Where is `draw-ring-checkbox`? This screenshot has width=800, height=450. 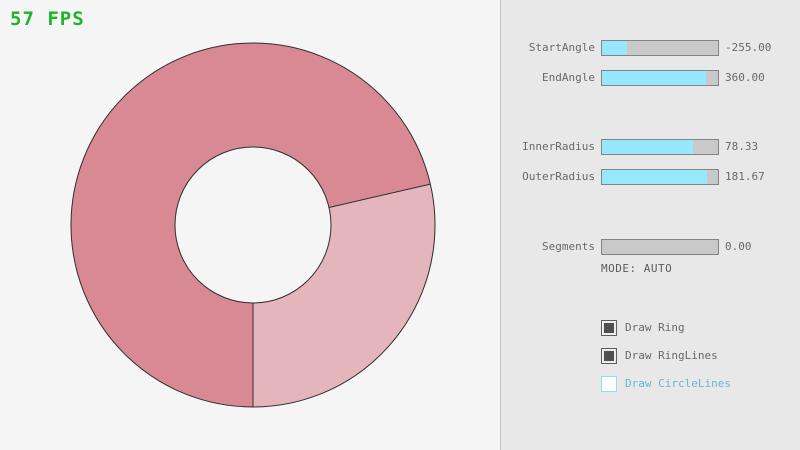 draw-ring-checkbox is located at coordinates (609, 328).